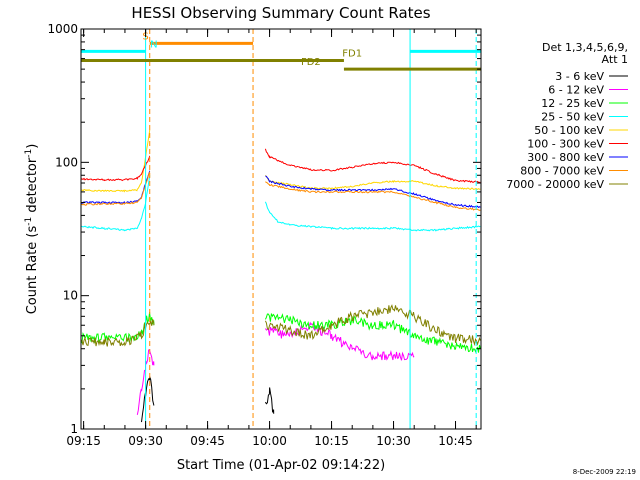 The image size is (640, 480). Describe the element at coordinates (32, 187) in the screenshot. I see `y-axis-label-part: detector` at that location.